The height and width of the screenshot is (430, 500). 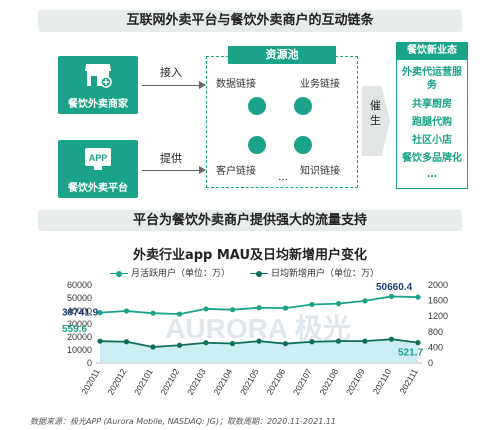 I want to click on new-business-item: 社区小店, so click(x=432, y=140).